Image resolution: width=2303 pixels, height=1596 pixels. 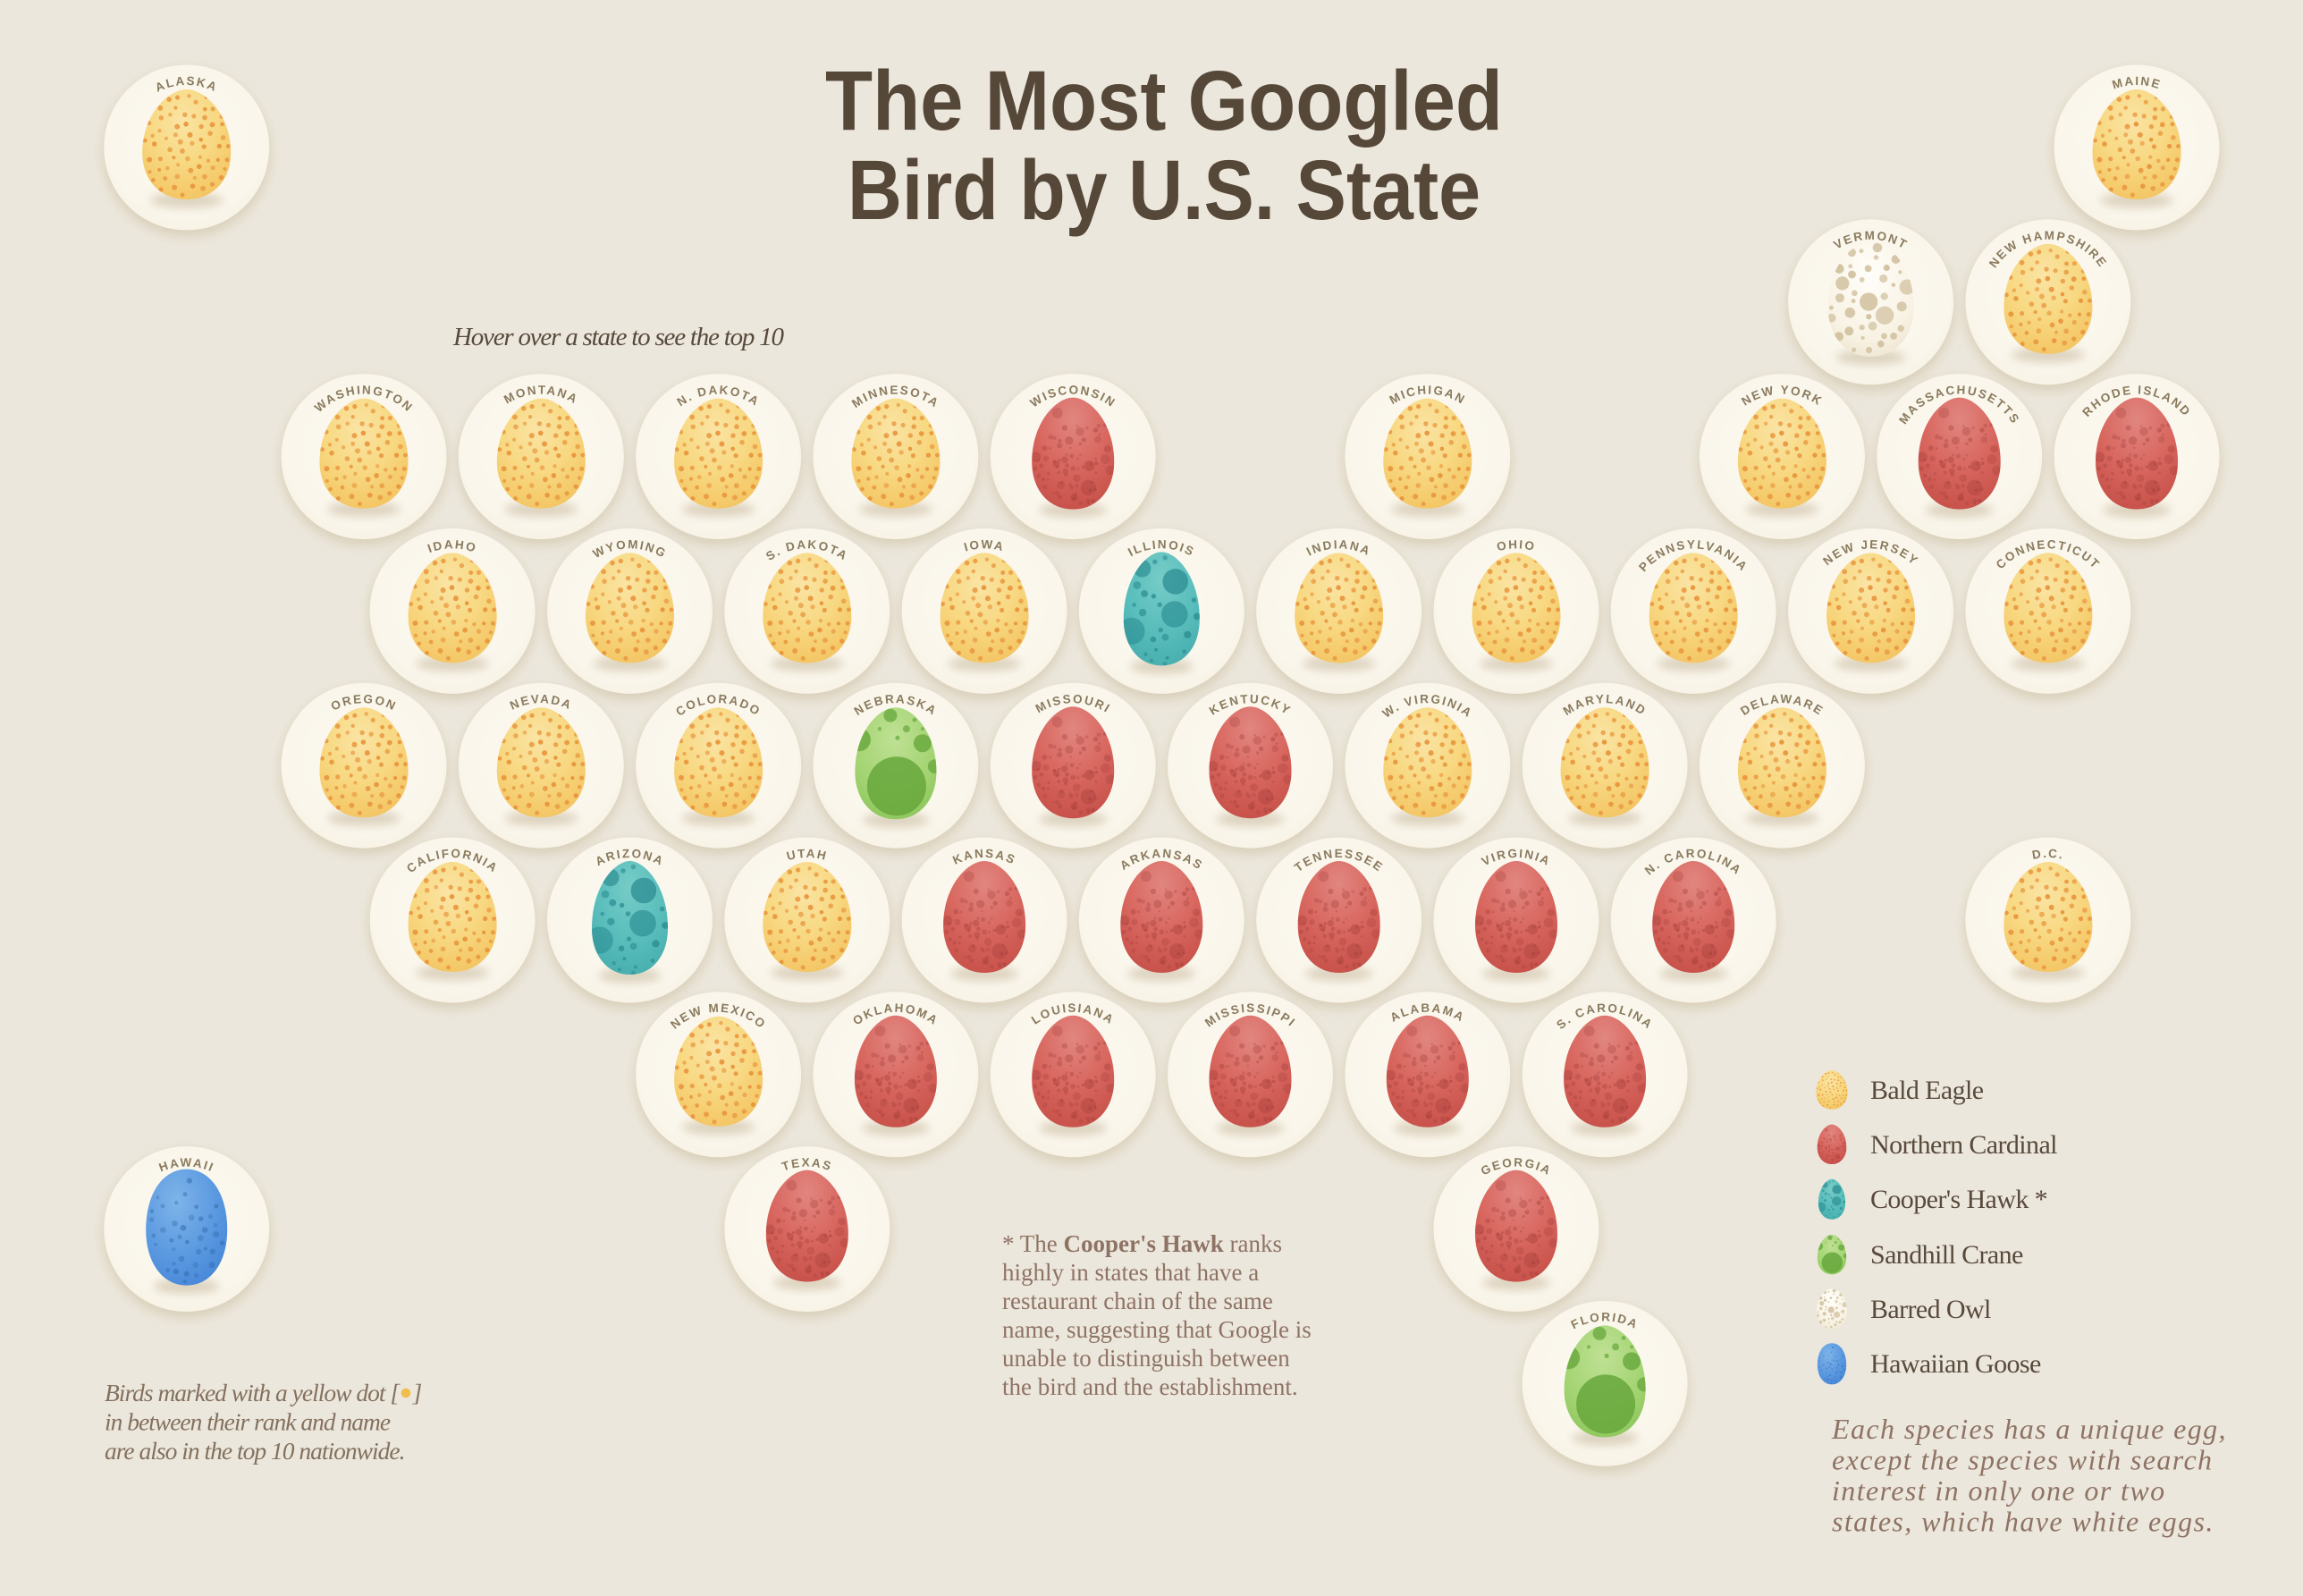 What do you see at coordinates (186, 85) in the screenshot?
I see `svg-text: ALASKA` at bounding box center [186, 85].